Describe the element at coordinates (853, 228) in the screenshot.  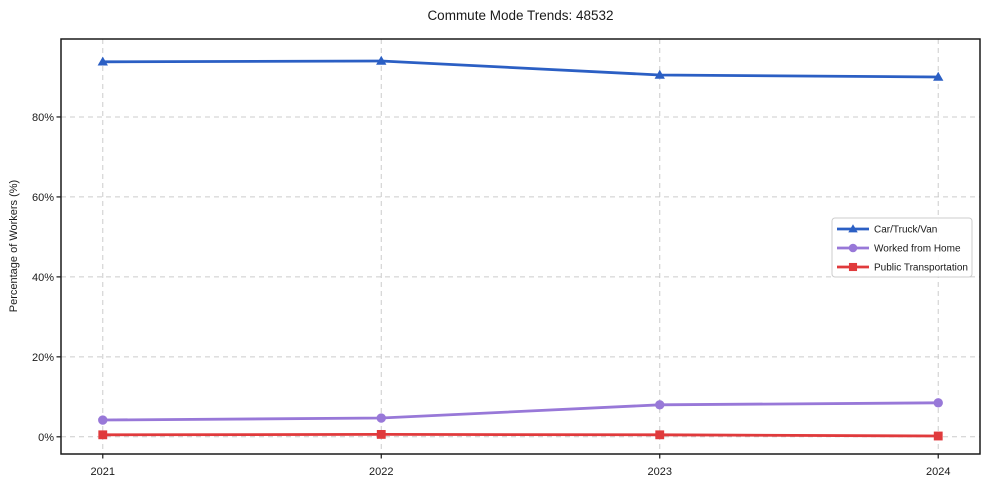
I see `legend-marker-car-truck-van` at that location.